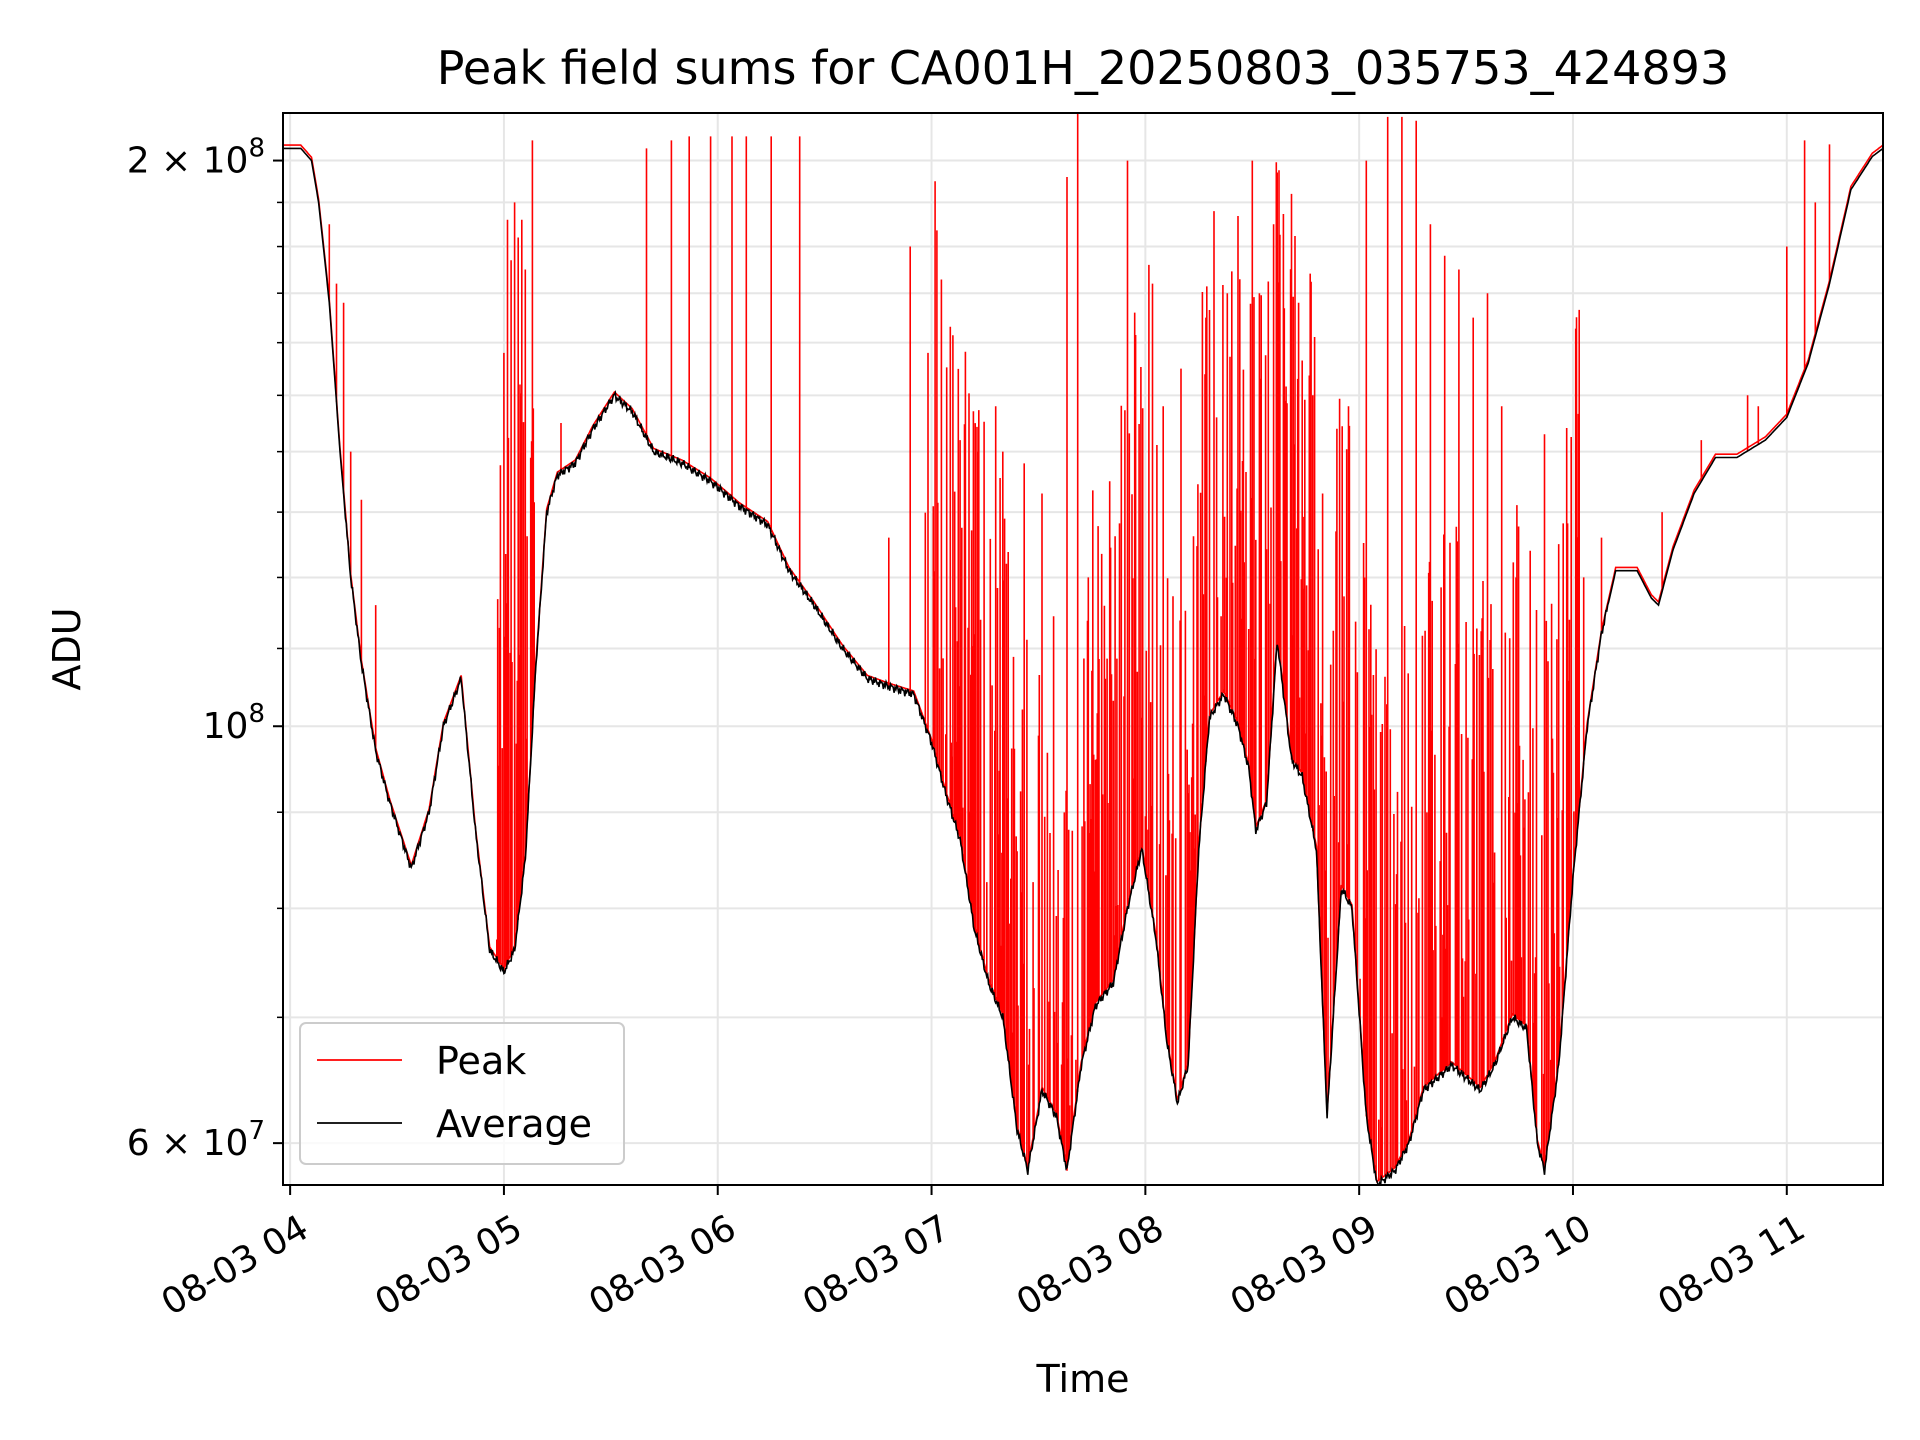 This screenshot has width=1920, height=1440. I want to click on legend-peak-label: Peak, so click(481, 1061).